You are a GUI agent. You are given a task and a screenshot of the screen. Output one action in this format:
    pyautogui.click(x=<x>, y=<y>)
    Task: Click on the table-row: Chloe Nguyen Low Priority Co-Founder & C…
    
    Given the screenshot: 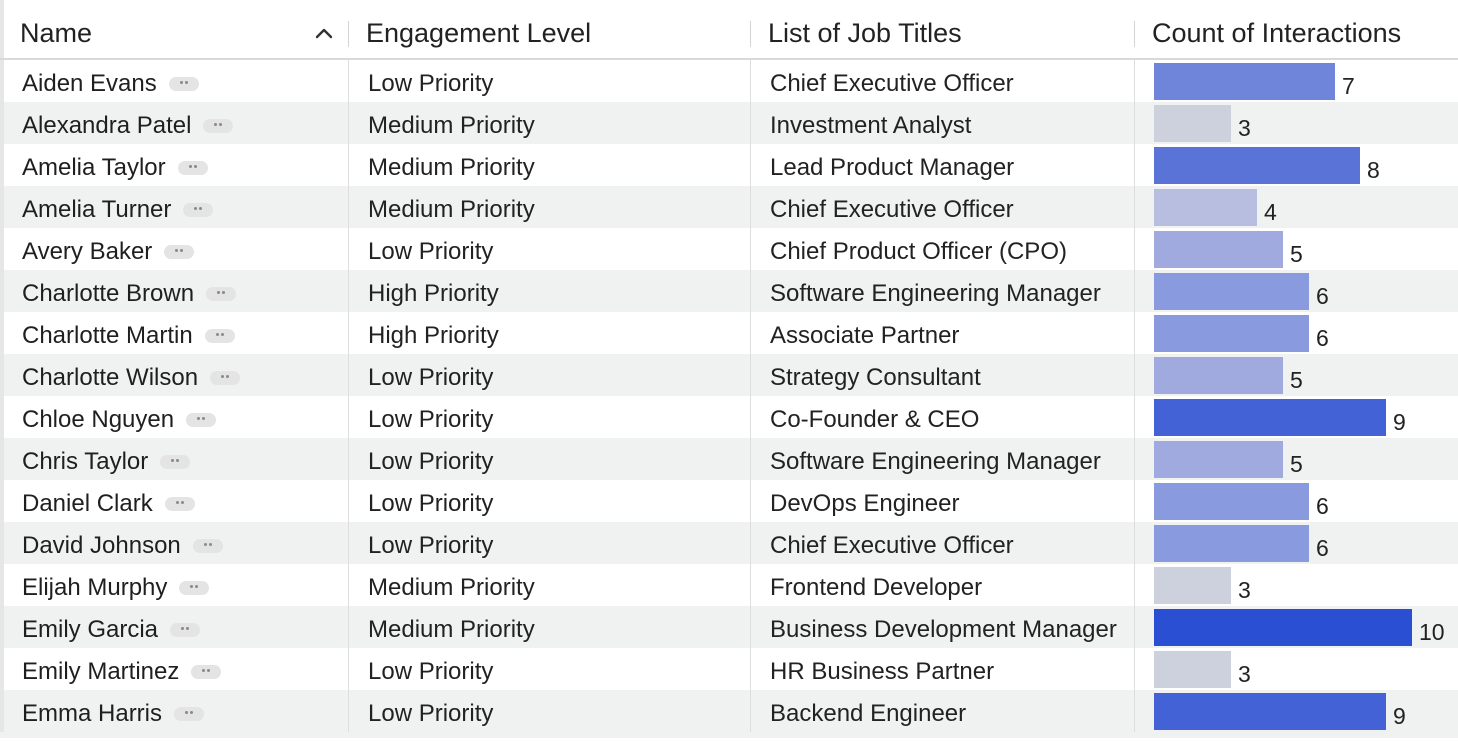 What is the action you would take?
    pyautogui.click(x=731, y=417)
    